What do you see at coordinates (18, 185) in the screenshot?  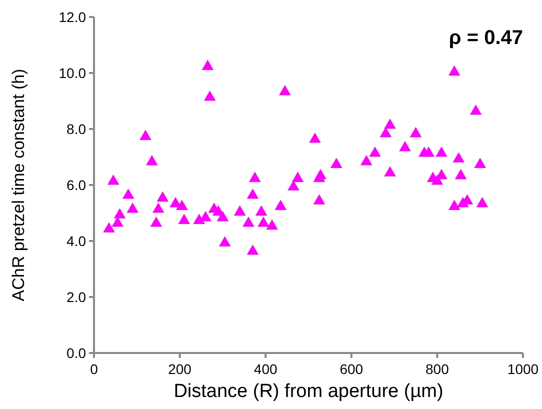 I see `y-axis-title: AChR pretzel time constant (h)` at bounding box center [18, 185].